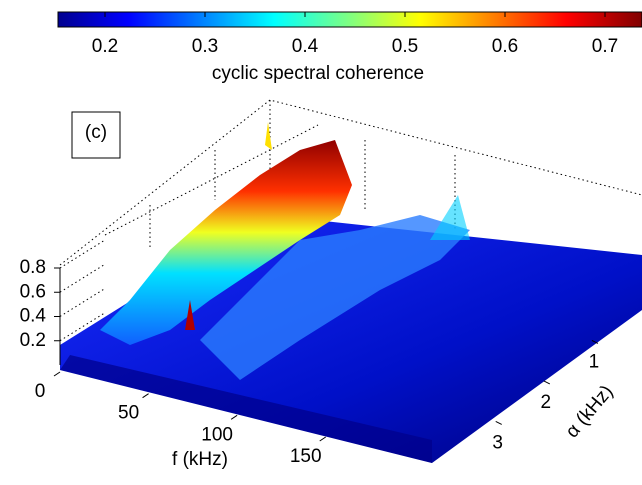 The width and height of the screenshot is (642, 485). Describe the element at coordinates (40, 391) in the screenshot. I see `x-tick-label: 0` at that location.